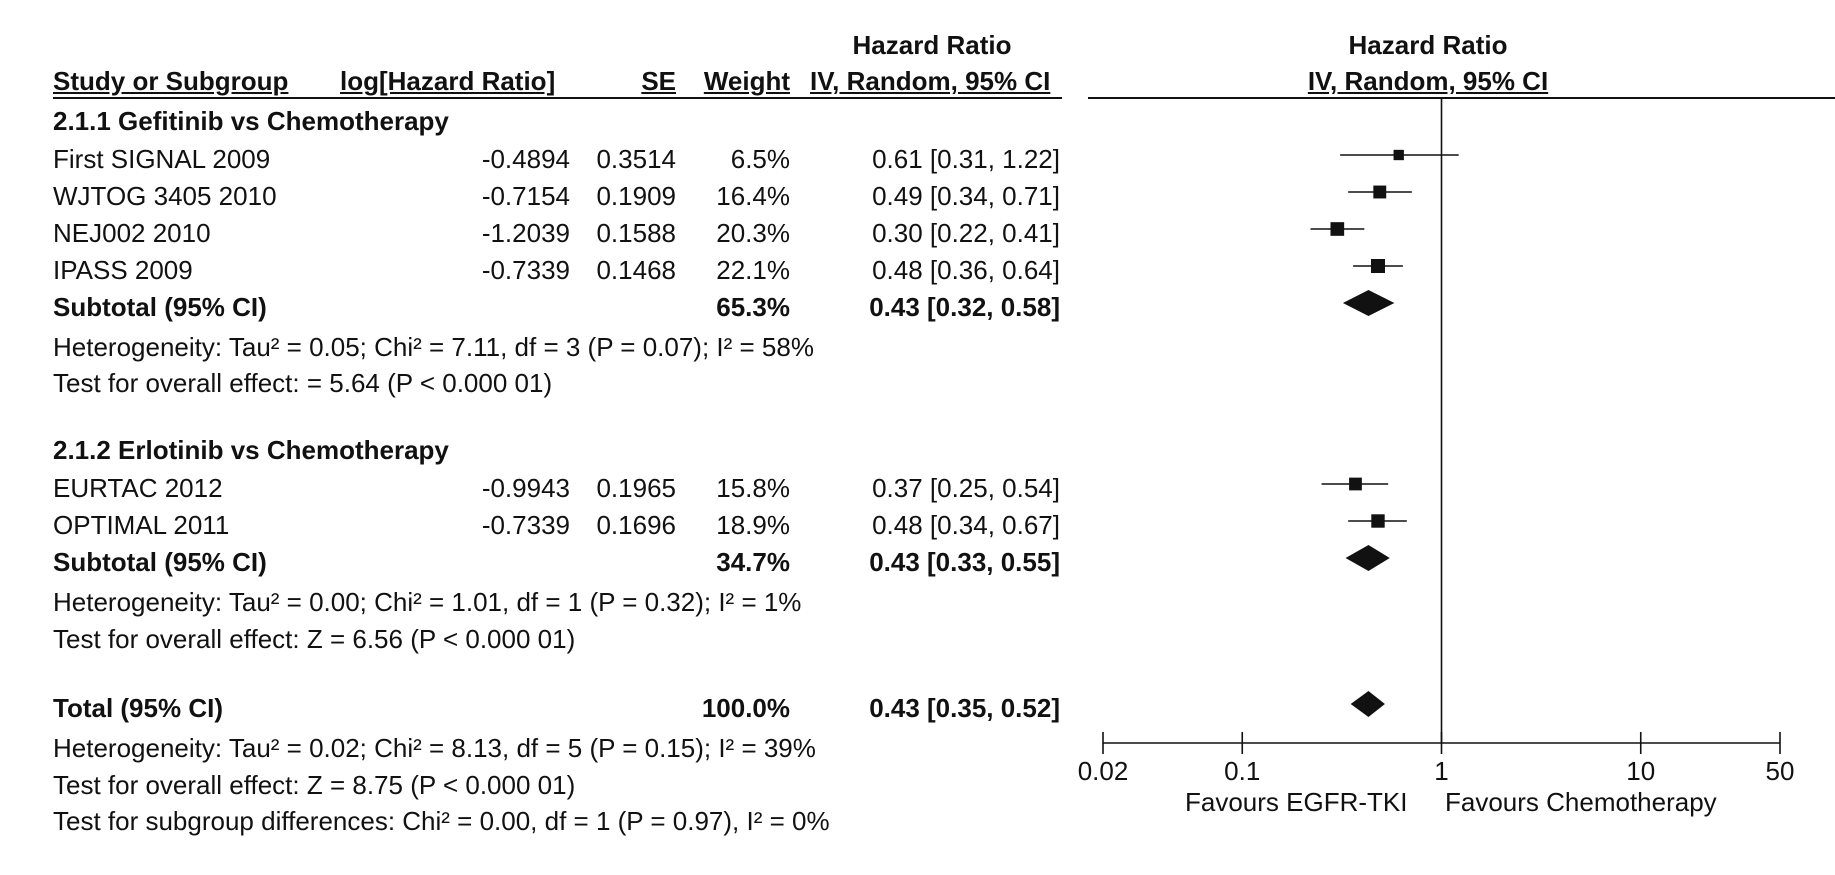 The image size is (1835, 875). I want to click on favours-left-label: Favours EGFR-TKI, so click(1296, 802).